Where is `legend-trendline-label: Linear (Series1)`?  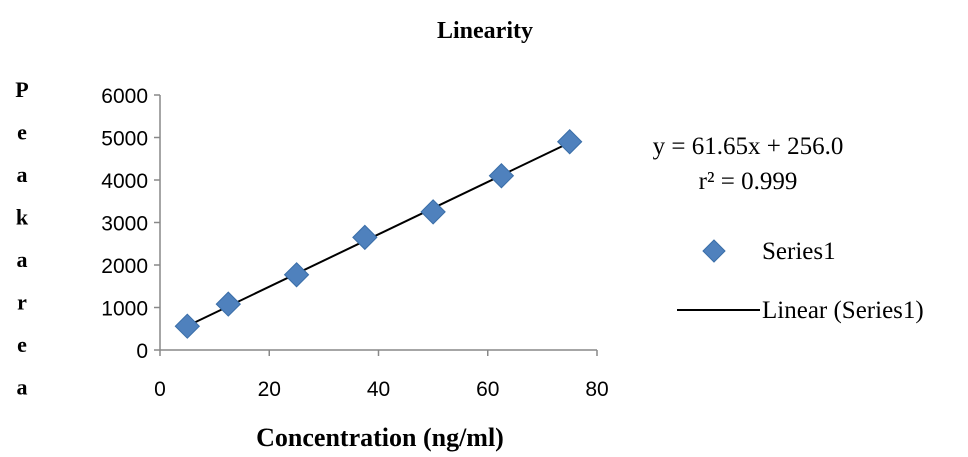 legend-trendline-label: Linear (Series1) is located at coordinates (843, 310).